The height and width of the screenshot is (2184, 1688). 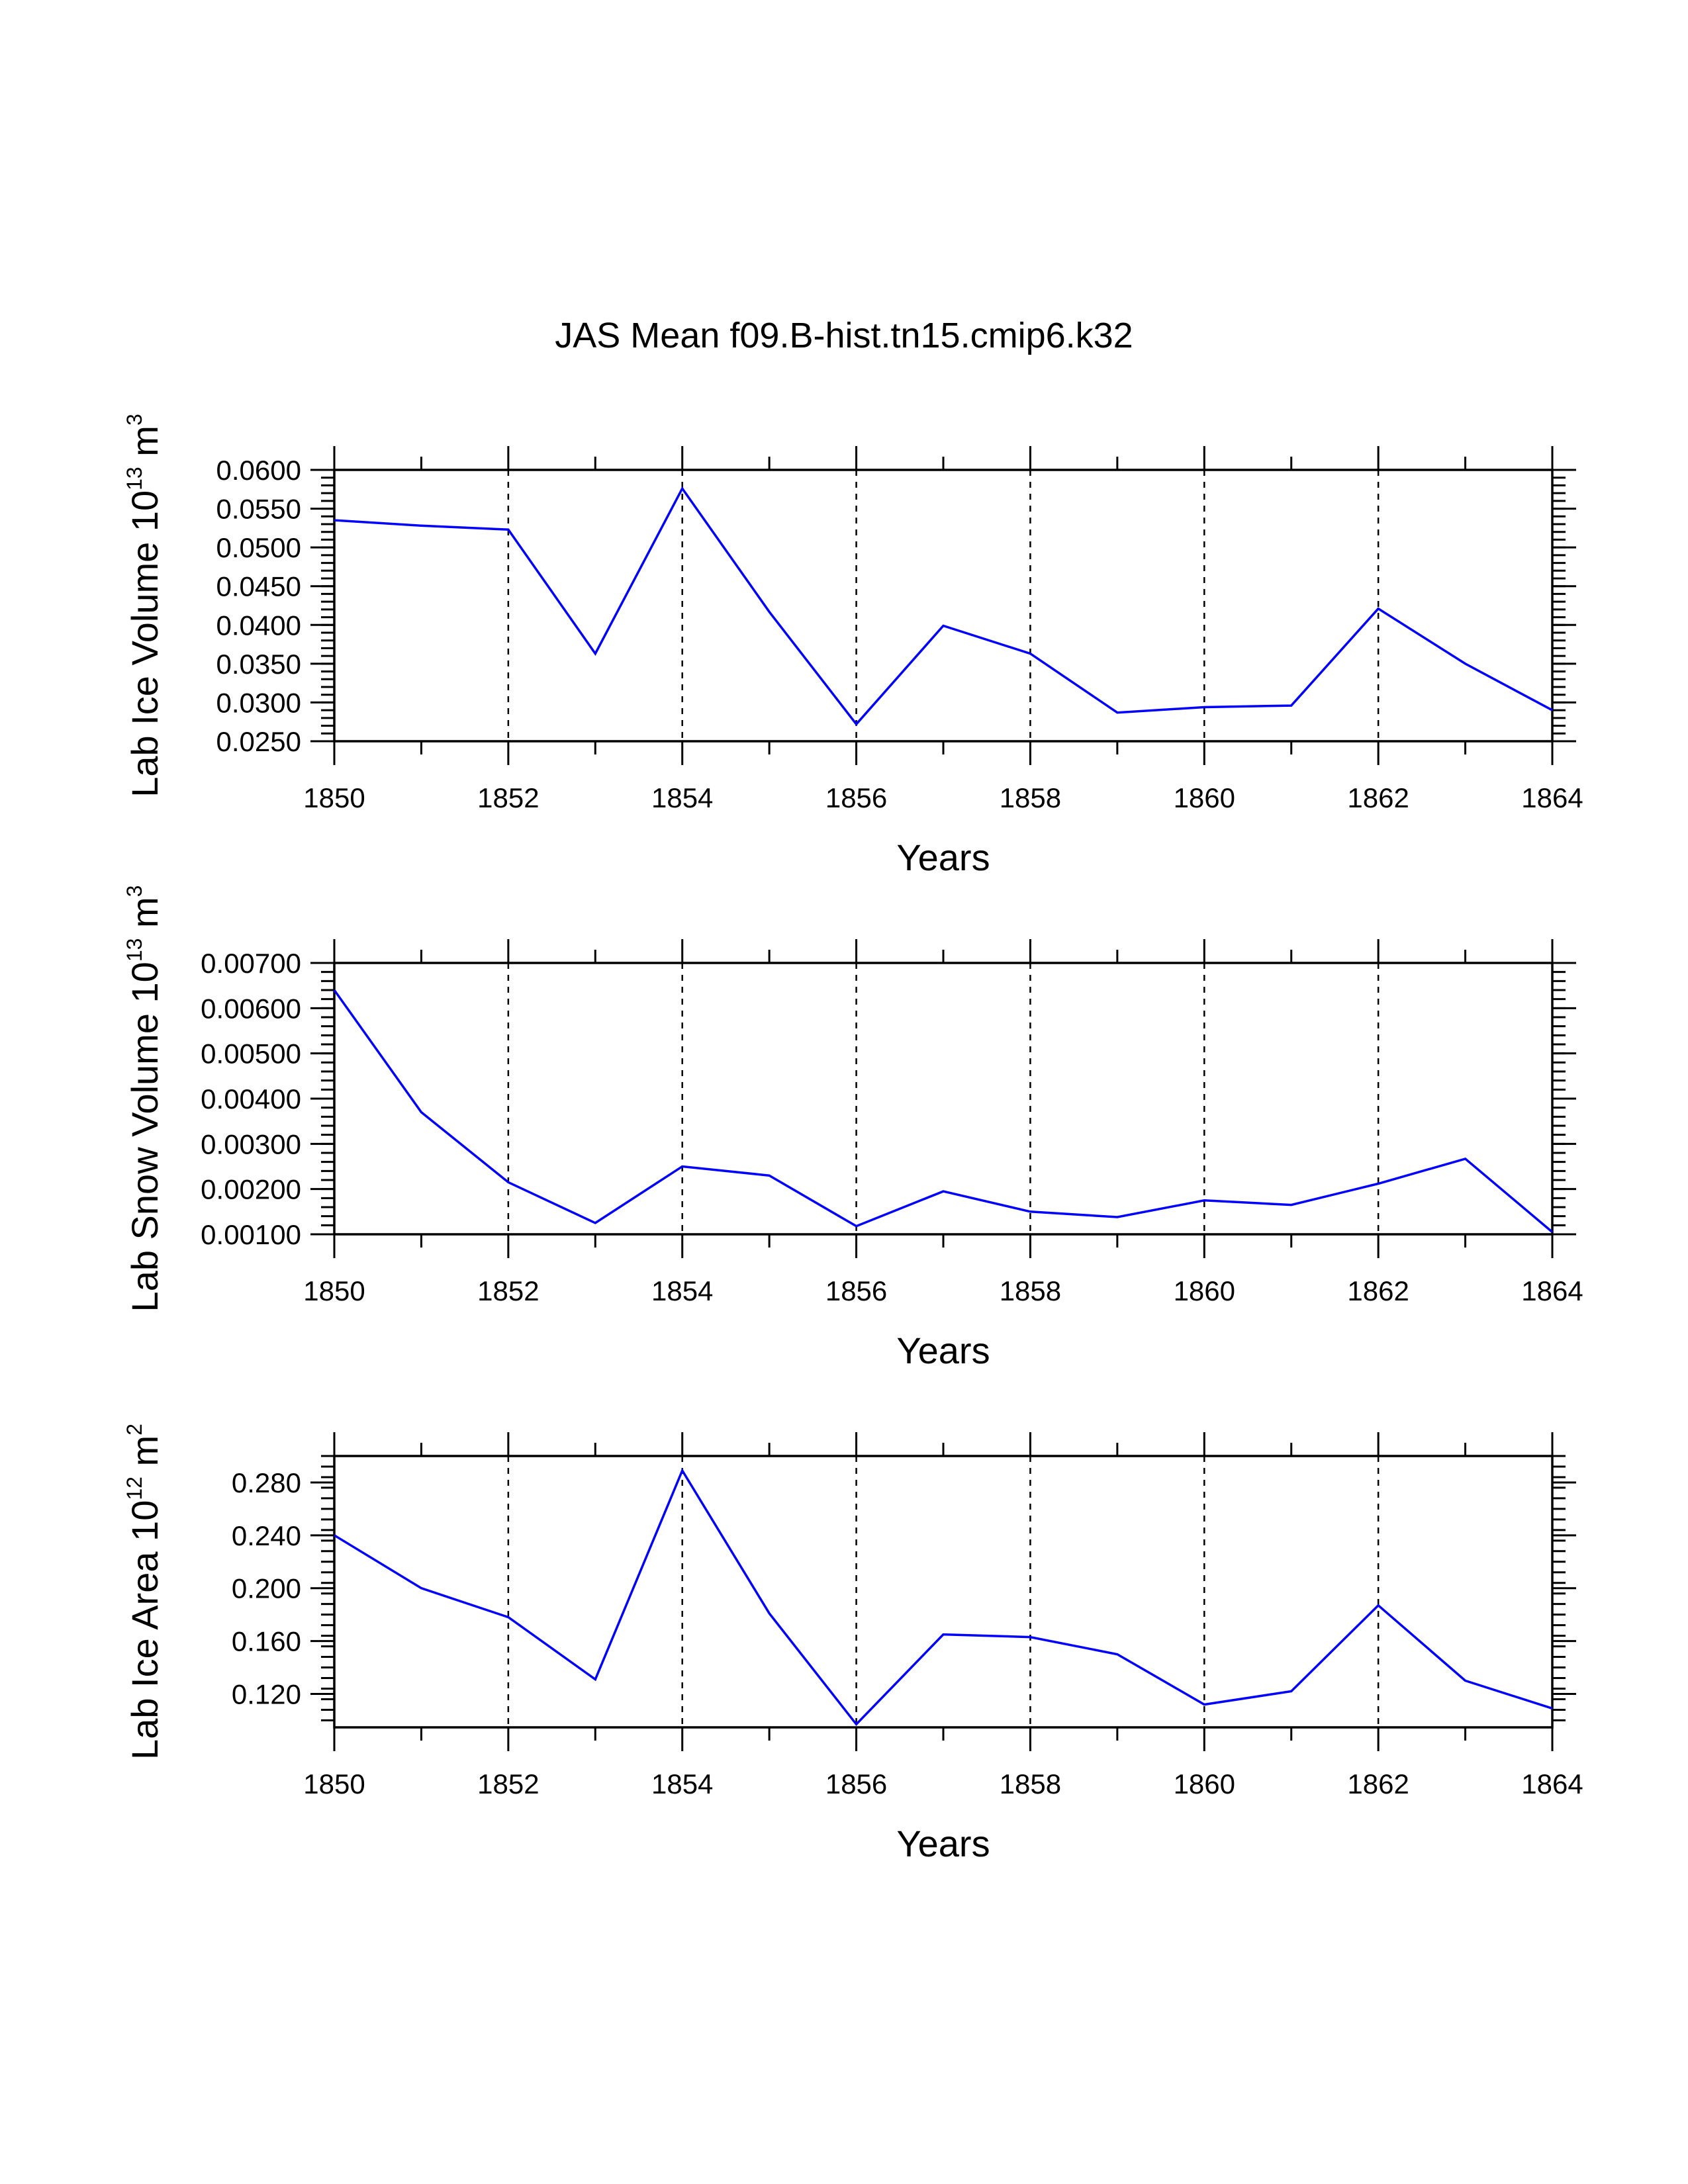 I want to click on y-tick-label: 0.0450, so click(x=258, y=586).